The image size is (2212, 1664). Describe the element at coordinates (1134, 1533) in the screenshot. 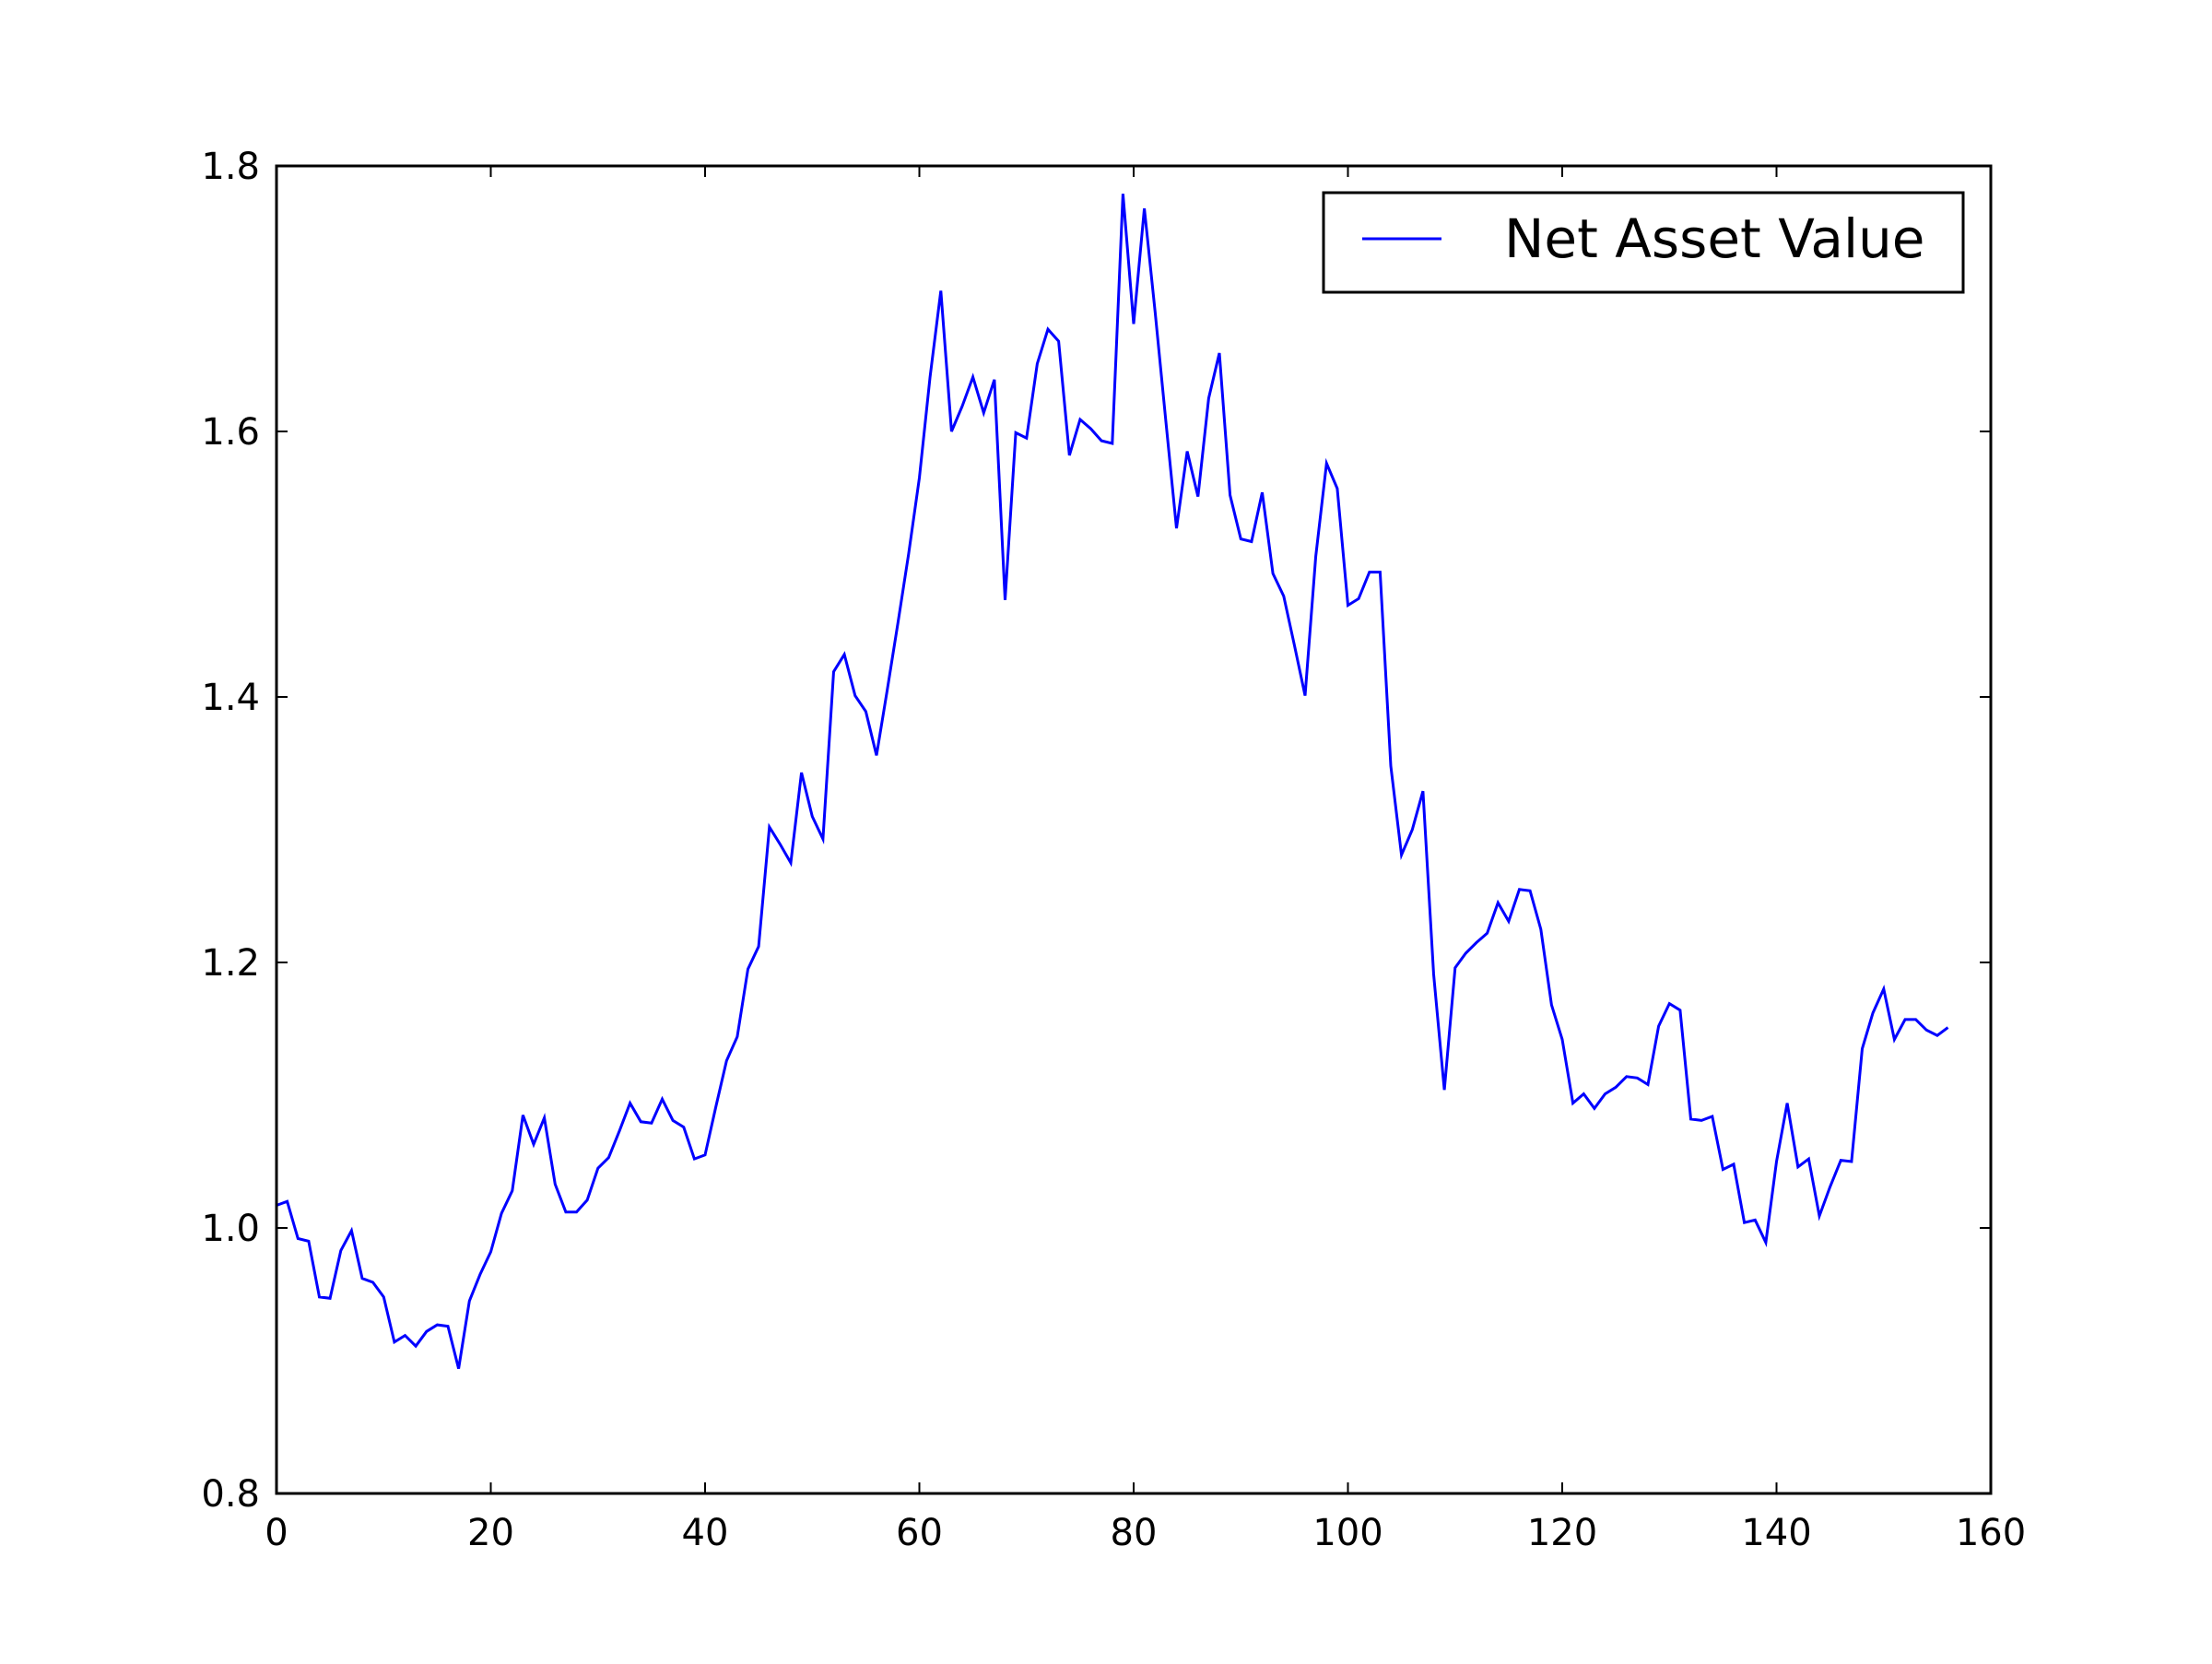

I see `x-tick-label: 80` at that location.